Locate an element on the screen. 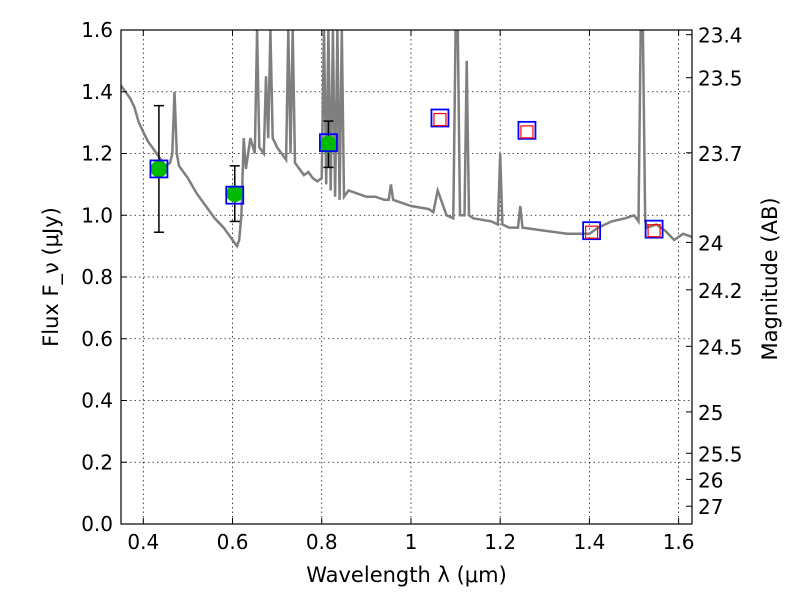 The height and width of the screenshot is (600, 800). y-tick-label: 1.0 is located at coordinates (97, 215).